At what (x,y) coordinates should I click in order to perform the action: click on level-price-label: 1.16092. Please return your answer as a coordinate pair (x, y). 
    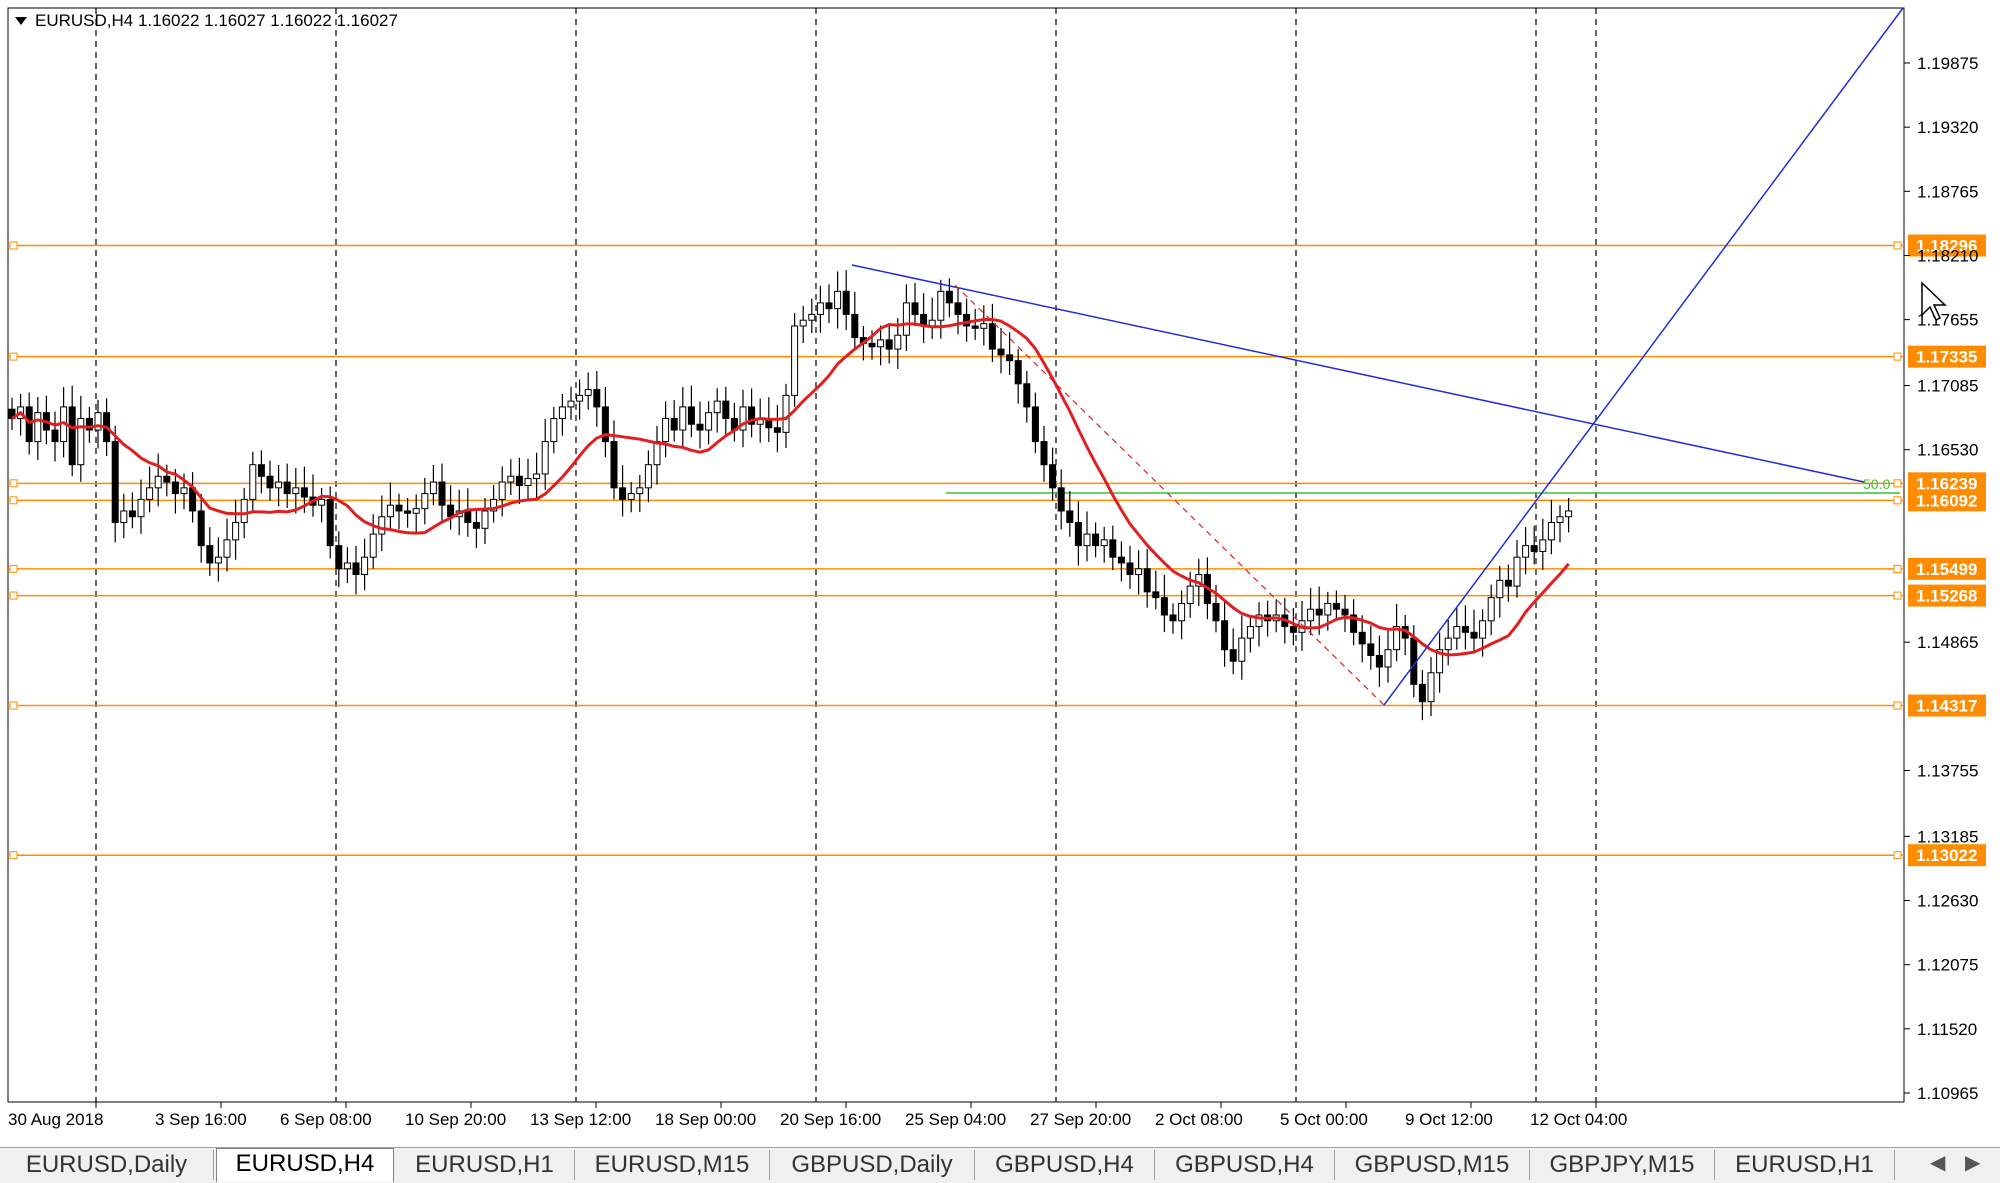
    Looking at the image, I should click on (1946, 500).